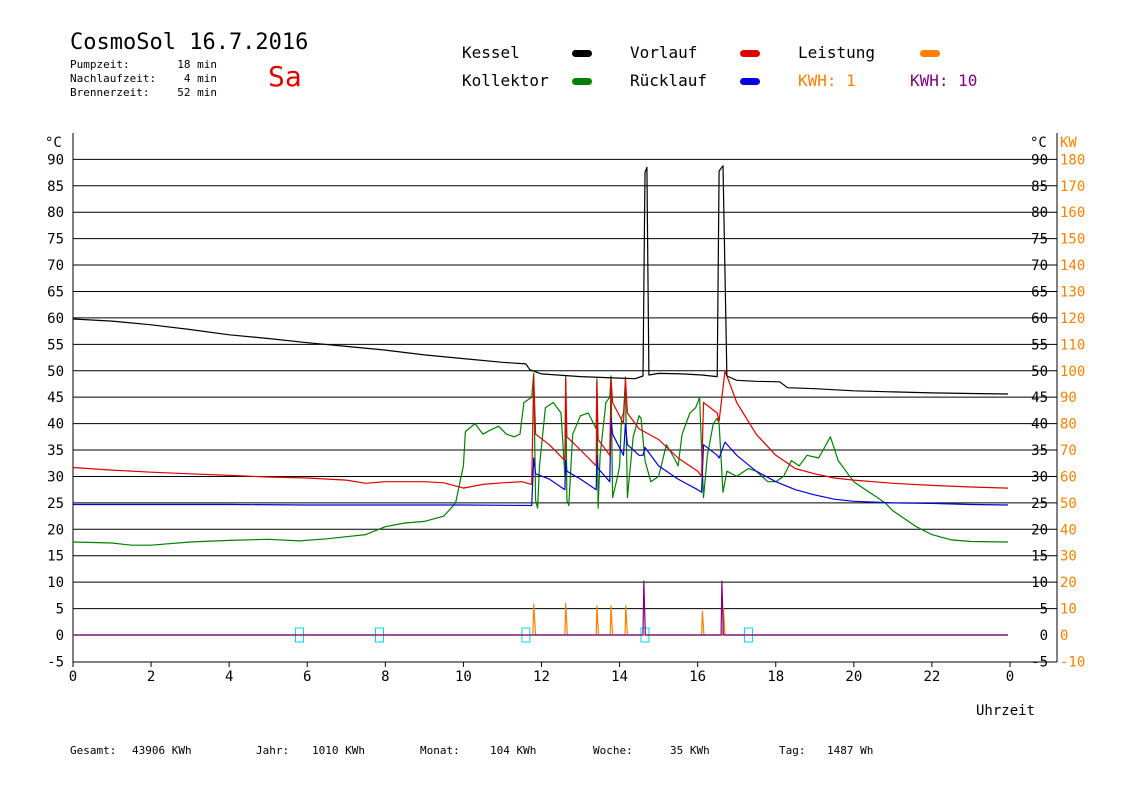 This screenshot has height=812, width=1148. I want to click on y-tick-label-right: 30, so click(1039, 477).